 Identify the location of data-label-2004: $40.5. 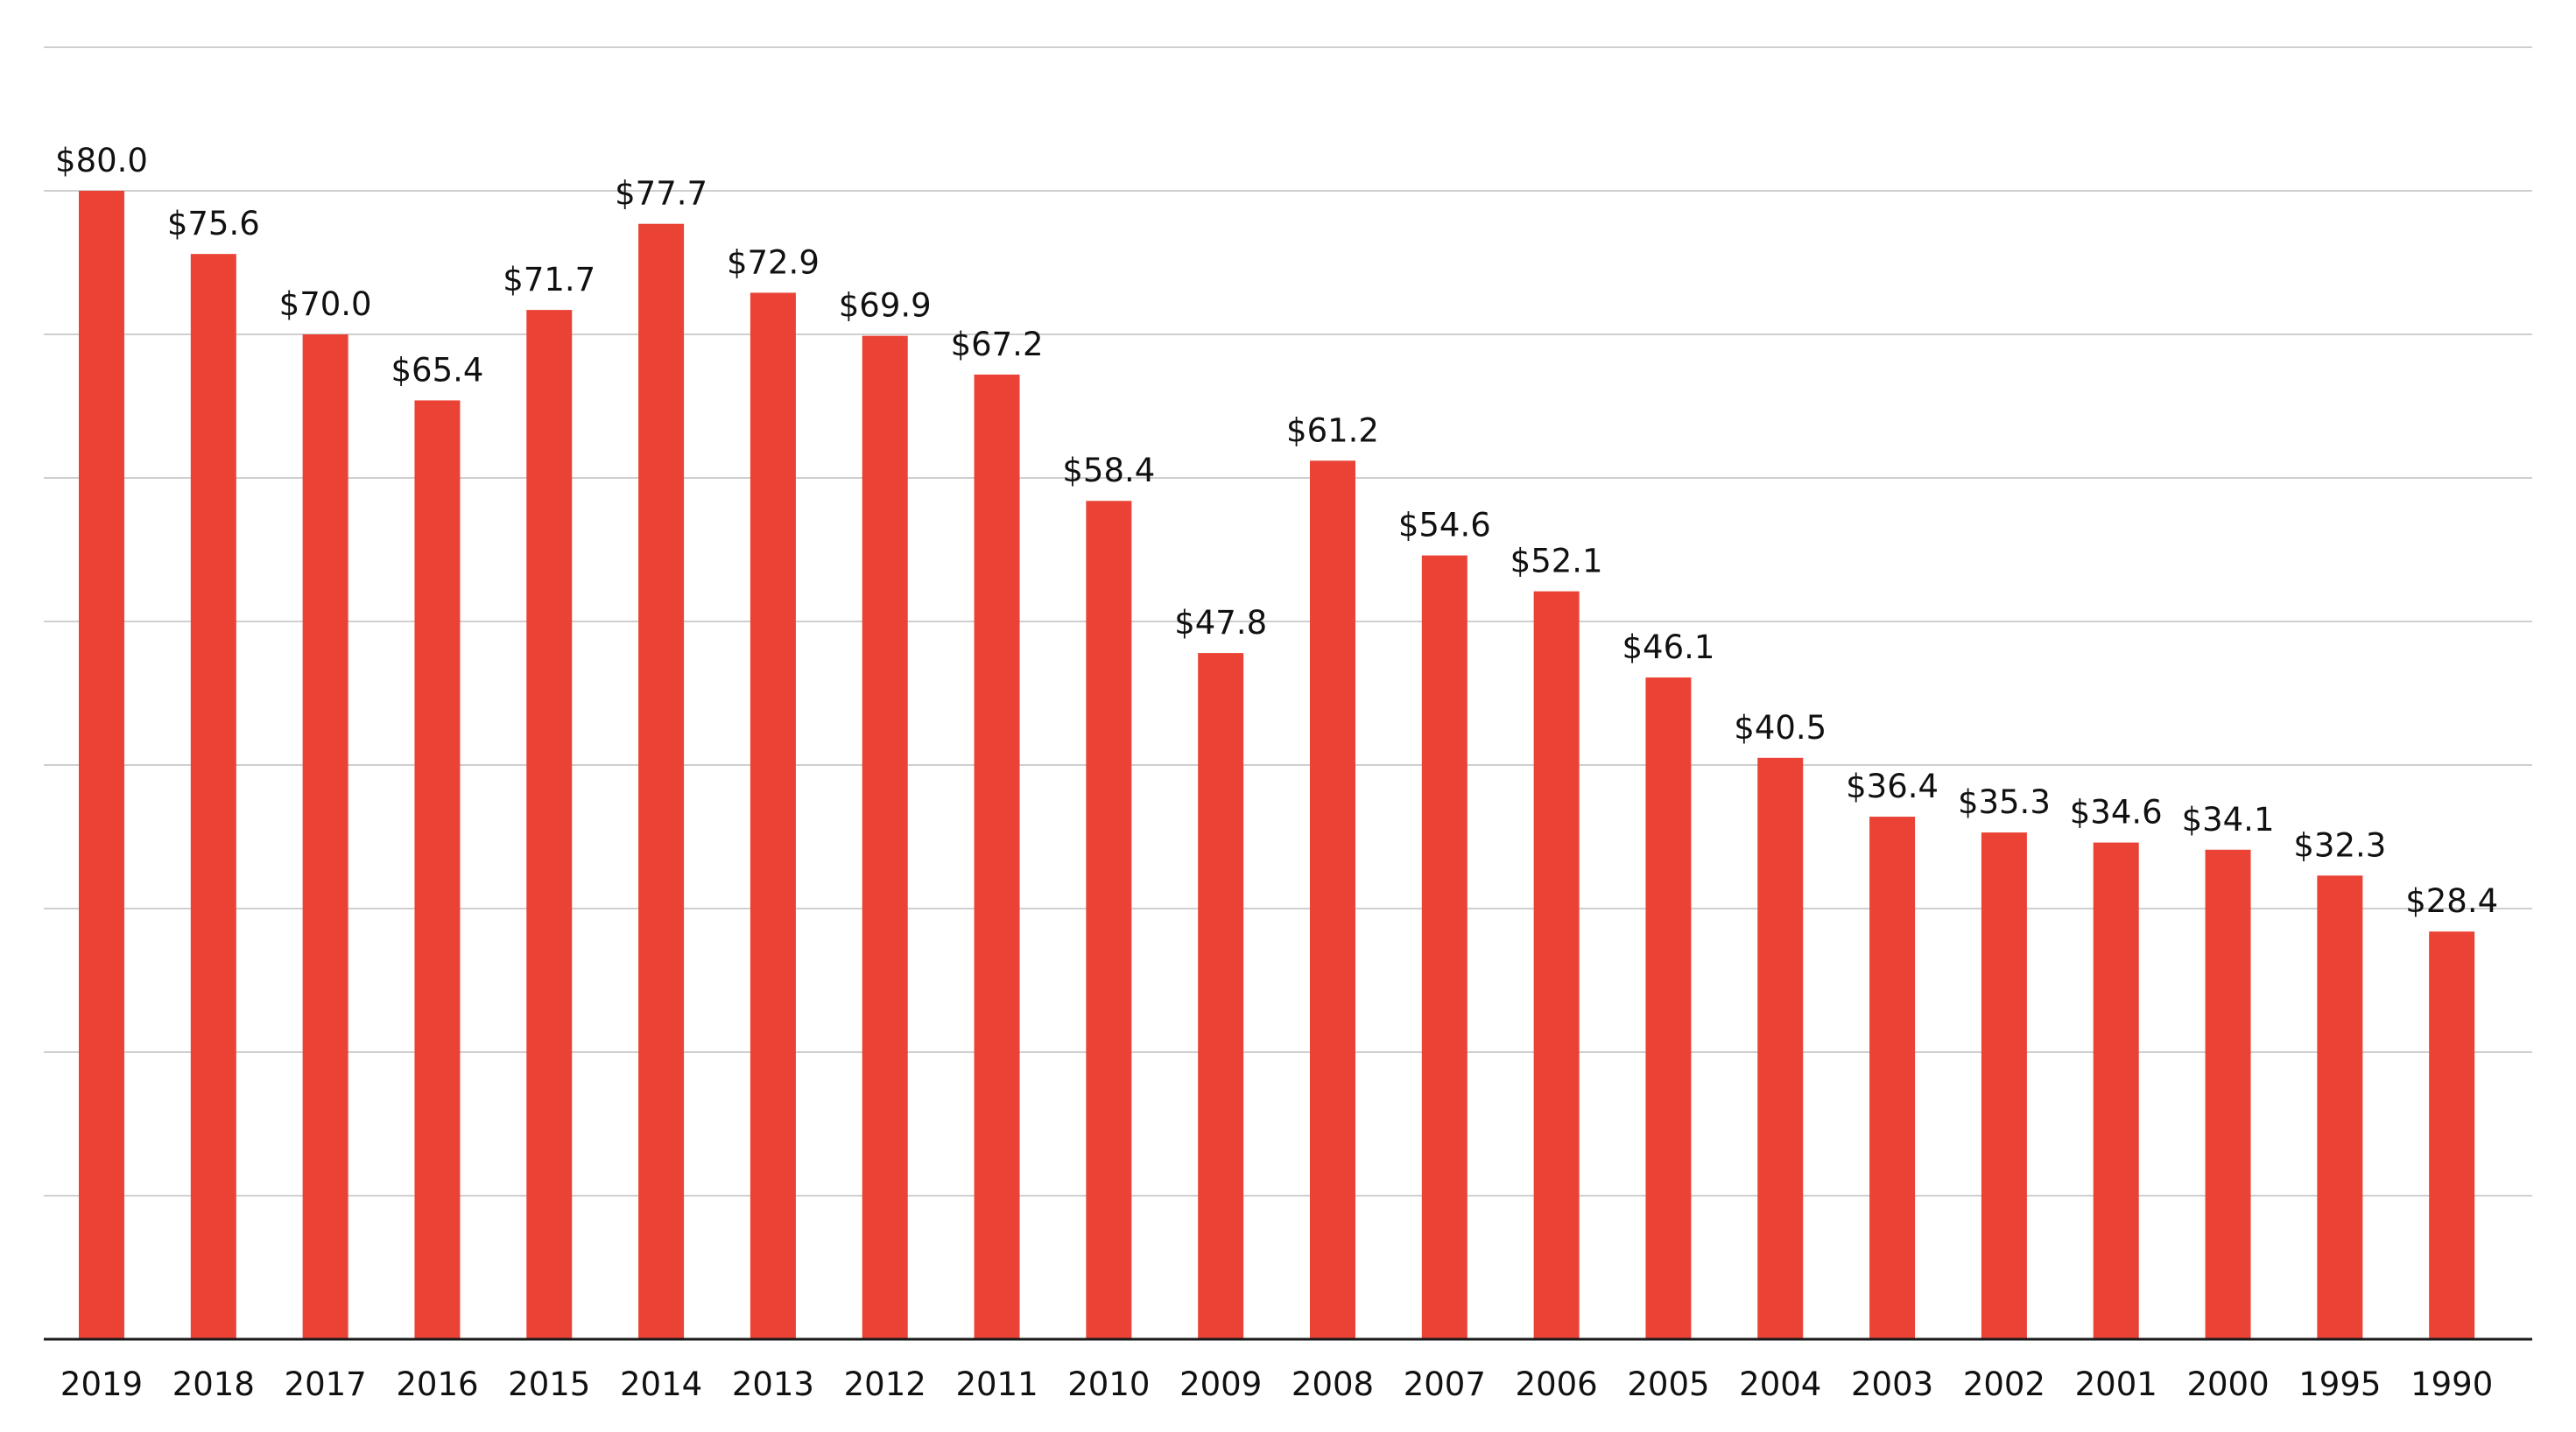
(1780, 728).